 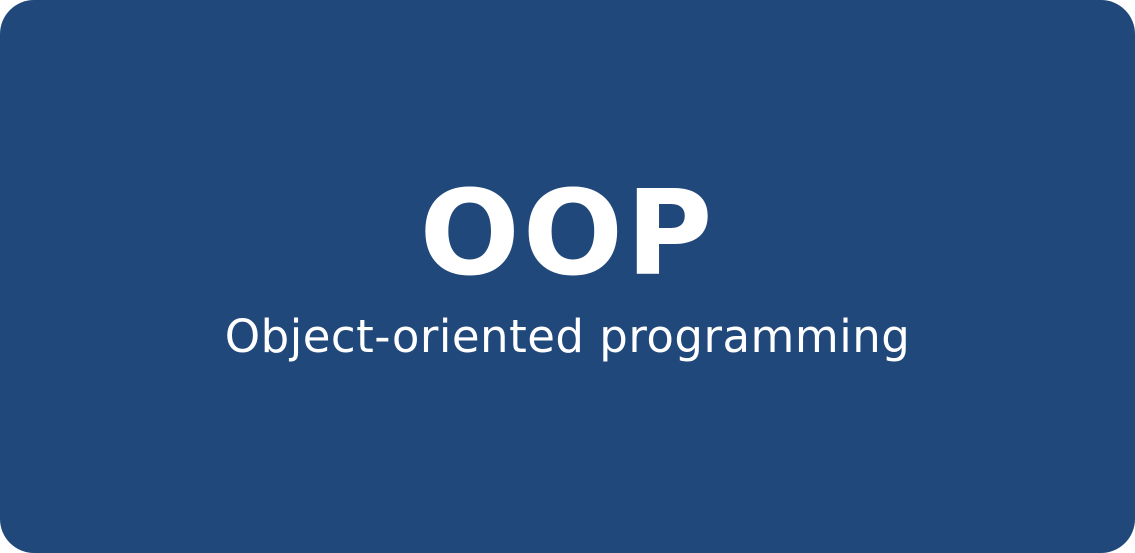 What do you see at coordinates (567, 233) in the screenshot?
I see `banner-title: OOP` at bounding box center [567, 233].